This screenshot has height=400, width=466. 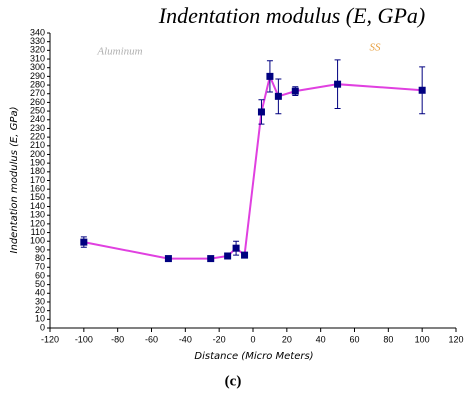 What do you see at coordinates (233, 381) in the screenshot?
I see `caption: (c)` at bounding box center [233, 381].